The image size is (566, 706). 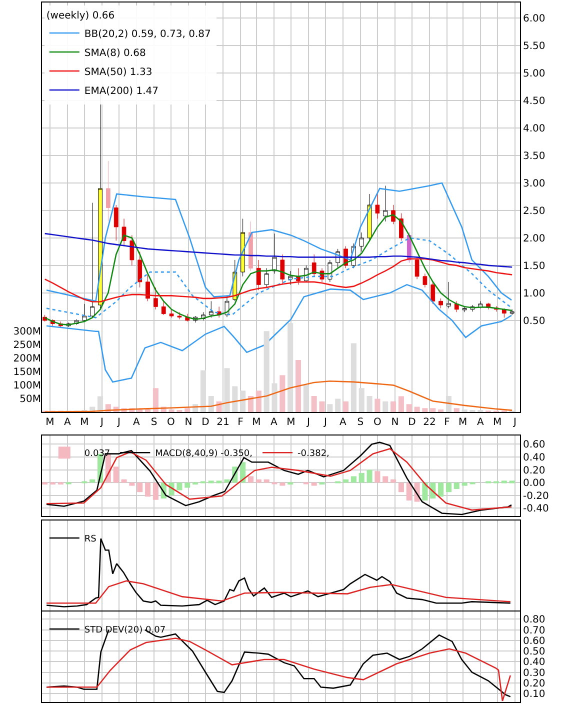 What do you see at coordinates (534, 129) in the screenshot?
I see `y-tick-label: 4.00` at bounding box center [534, 129].